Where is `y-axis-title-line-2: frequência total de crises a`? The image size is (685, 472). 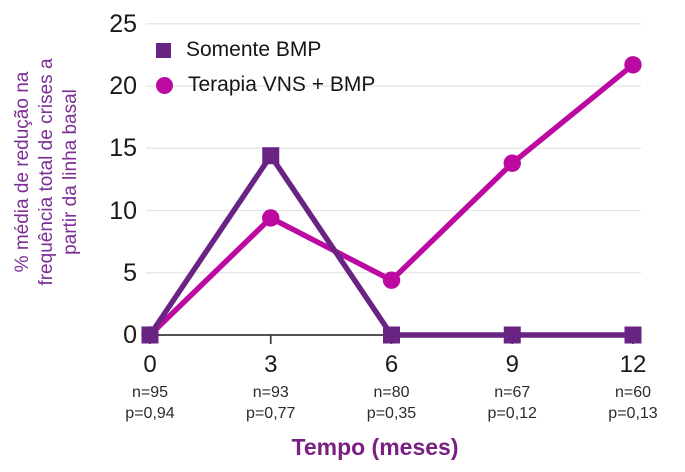
y-axis-title-line-2: frequência total de crises a is located at coordinates (46, 172).